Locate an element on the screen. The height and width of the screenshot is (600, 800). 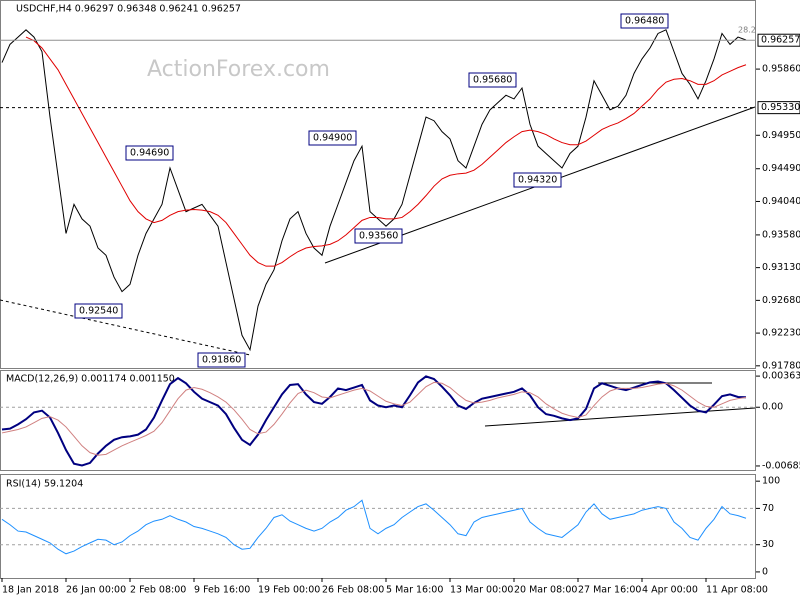
y-tick-label: 0.95860 is located at coordinates (781, 69).